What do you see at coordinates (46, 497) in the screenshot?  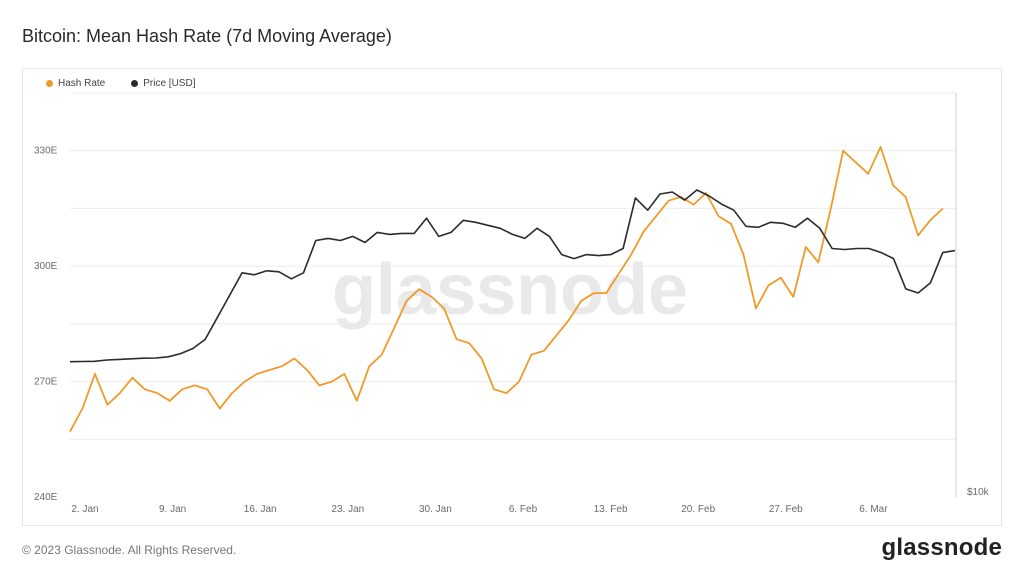 I see `y-tick-label: 240E` at bounding box center [46, 497].